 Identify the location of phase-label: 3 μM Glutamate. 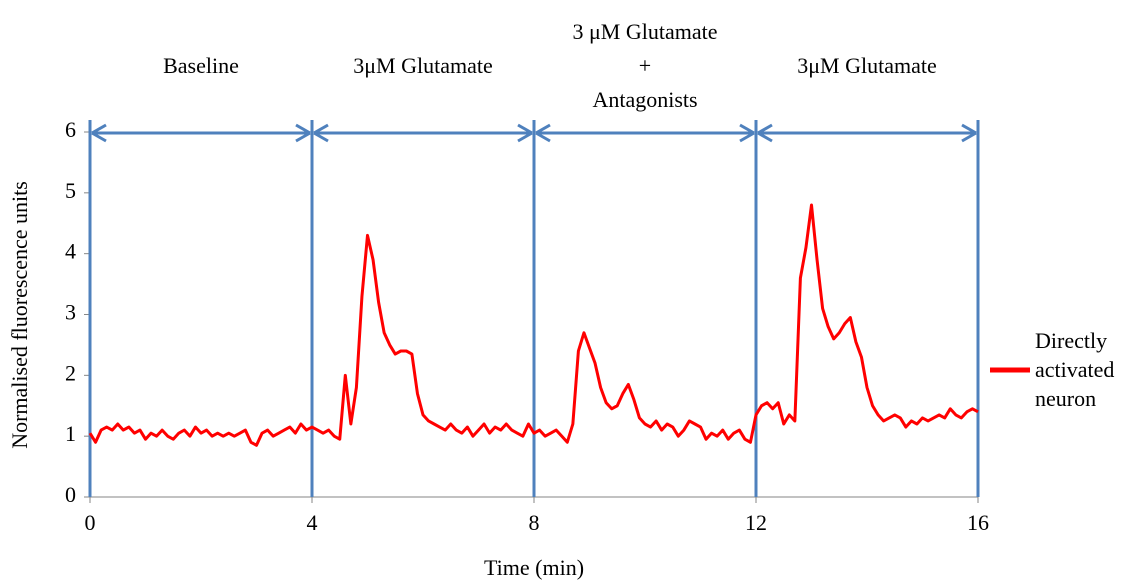
(645, 31).